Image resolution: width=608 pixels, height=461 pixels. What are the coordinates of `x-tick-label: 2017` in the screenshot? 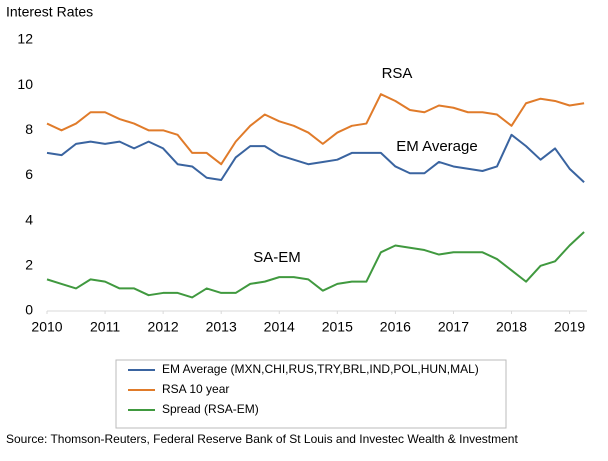 It's located at (453, 327).